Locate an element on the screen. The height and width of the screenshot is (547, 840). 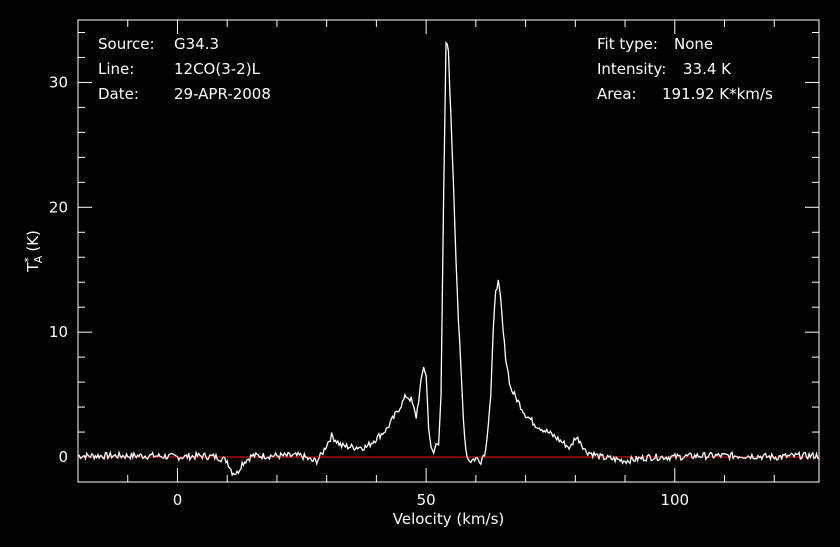
area-label: Area: is located at coordinates (617, 94).